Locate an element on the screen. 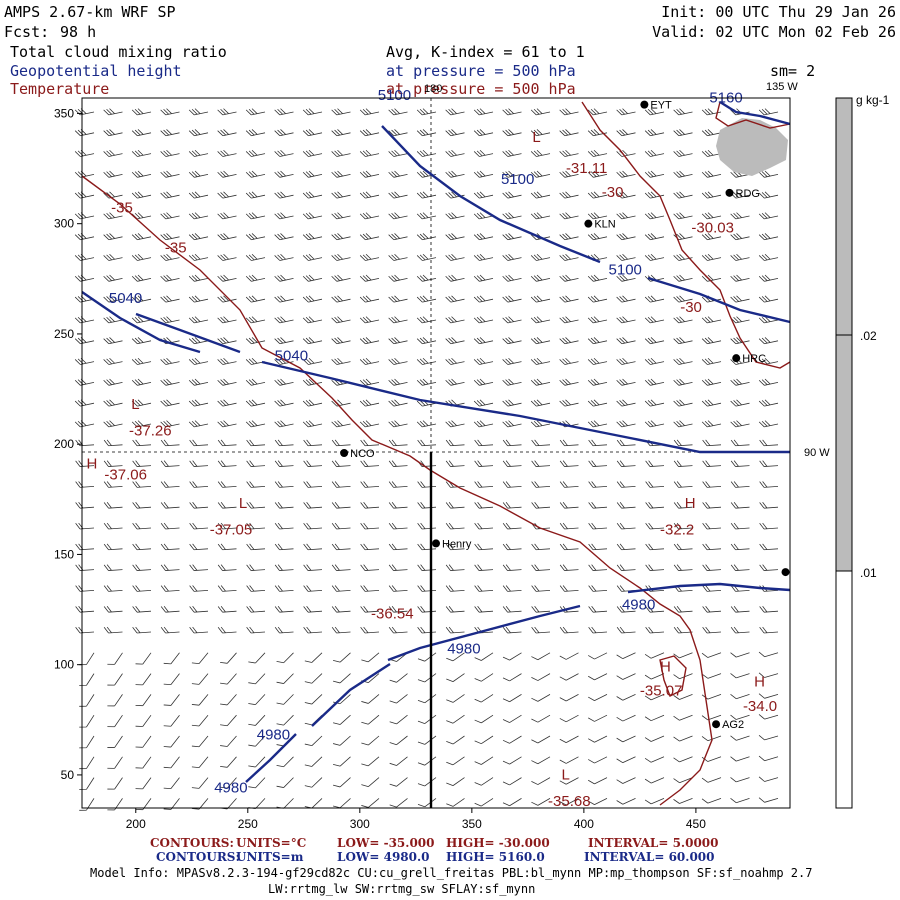 This screenshot has height=900, width=900. x-tick-label: 250 is located at coordinates (248, 824).